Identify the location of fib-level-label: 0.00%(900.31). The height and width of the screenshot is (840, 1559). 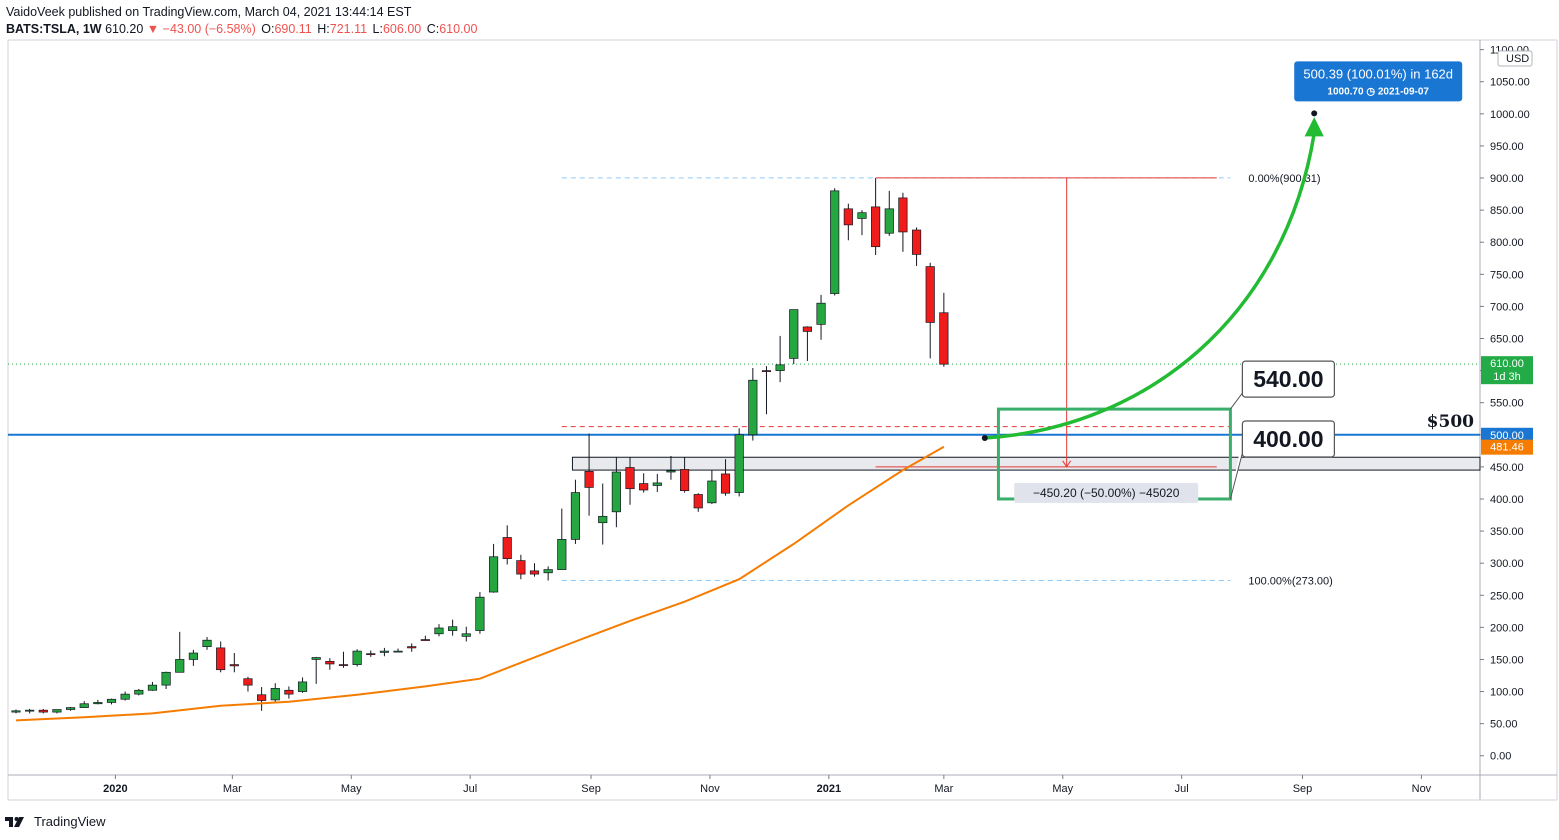
(1284, 179).